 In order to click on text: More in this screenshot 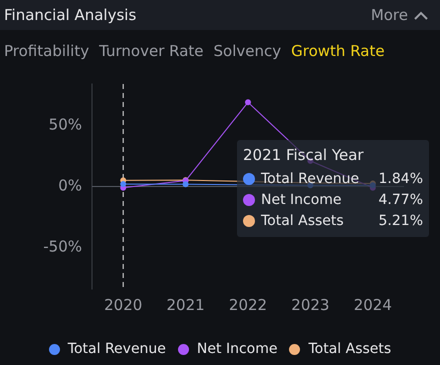, I will do `click(389, 15)`.